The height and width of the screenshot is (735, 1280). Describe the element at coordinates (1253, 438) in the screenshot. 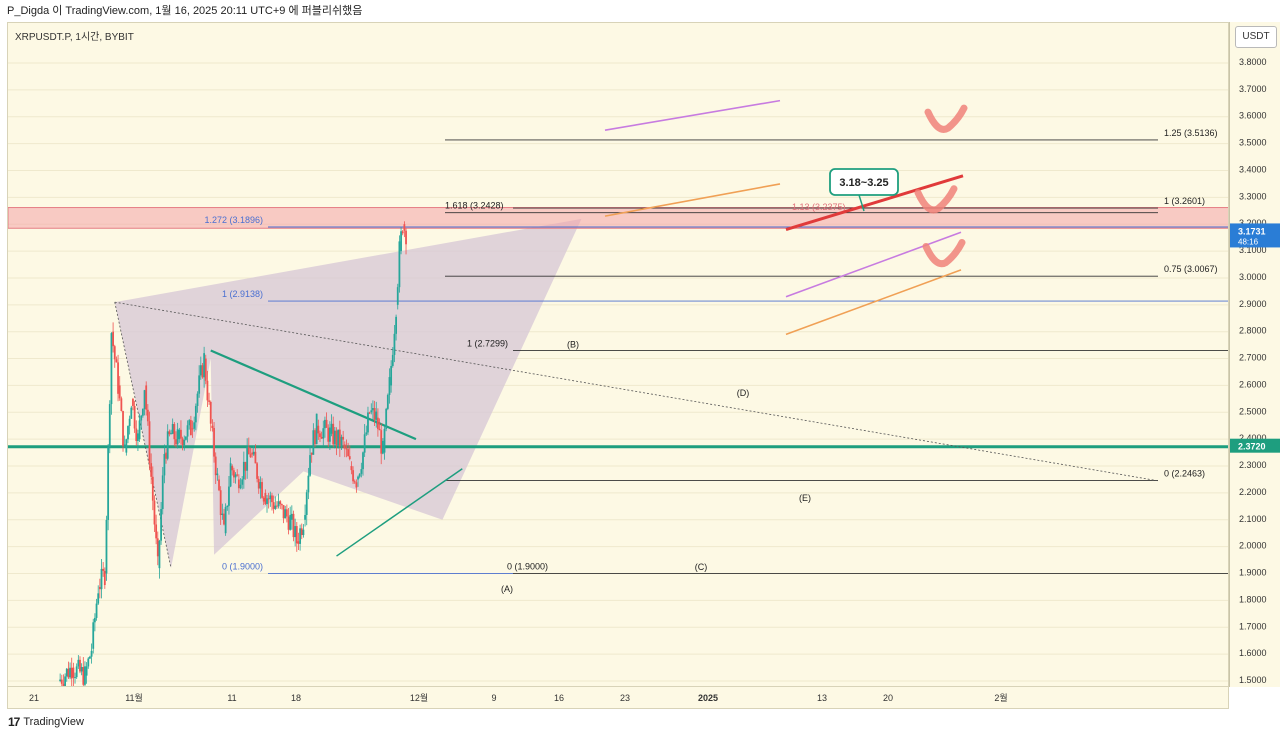

I see `price-tick: 2.4000` at that location.